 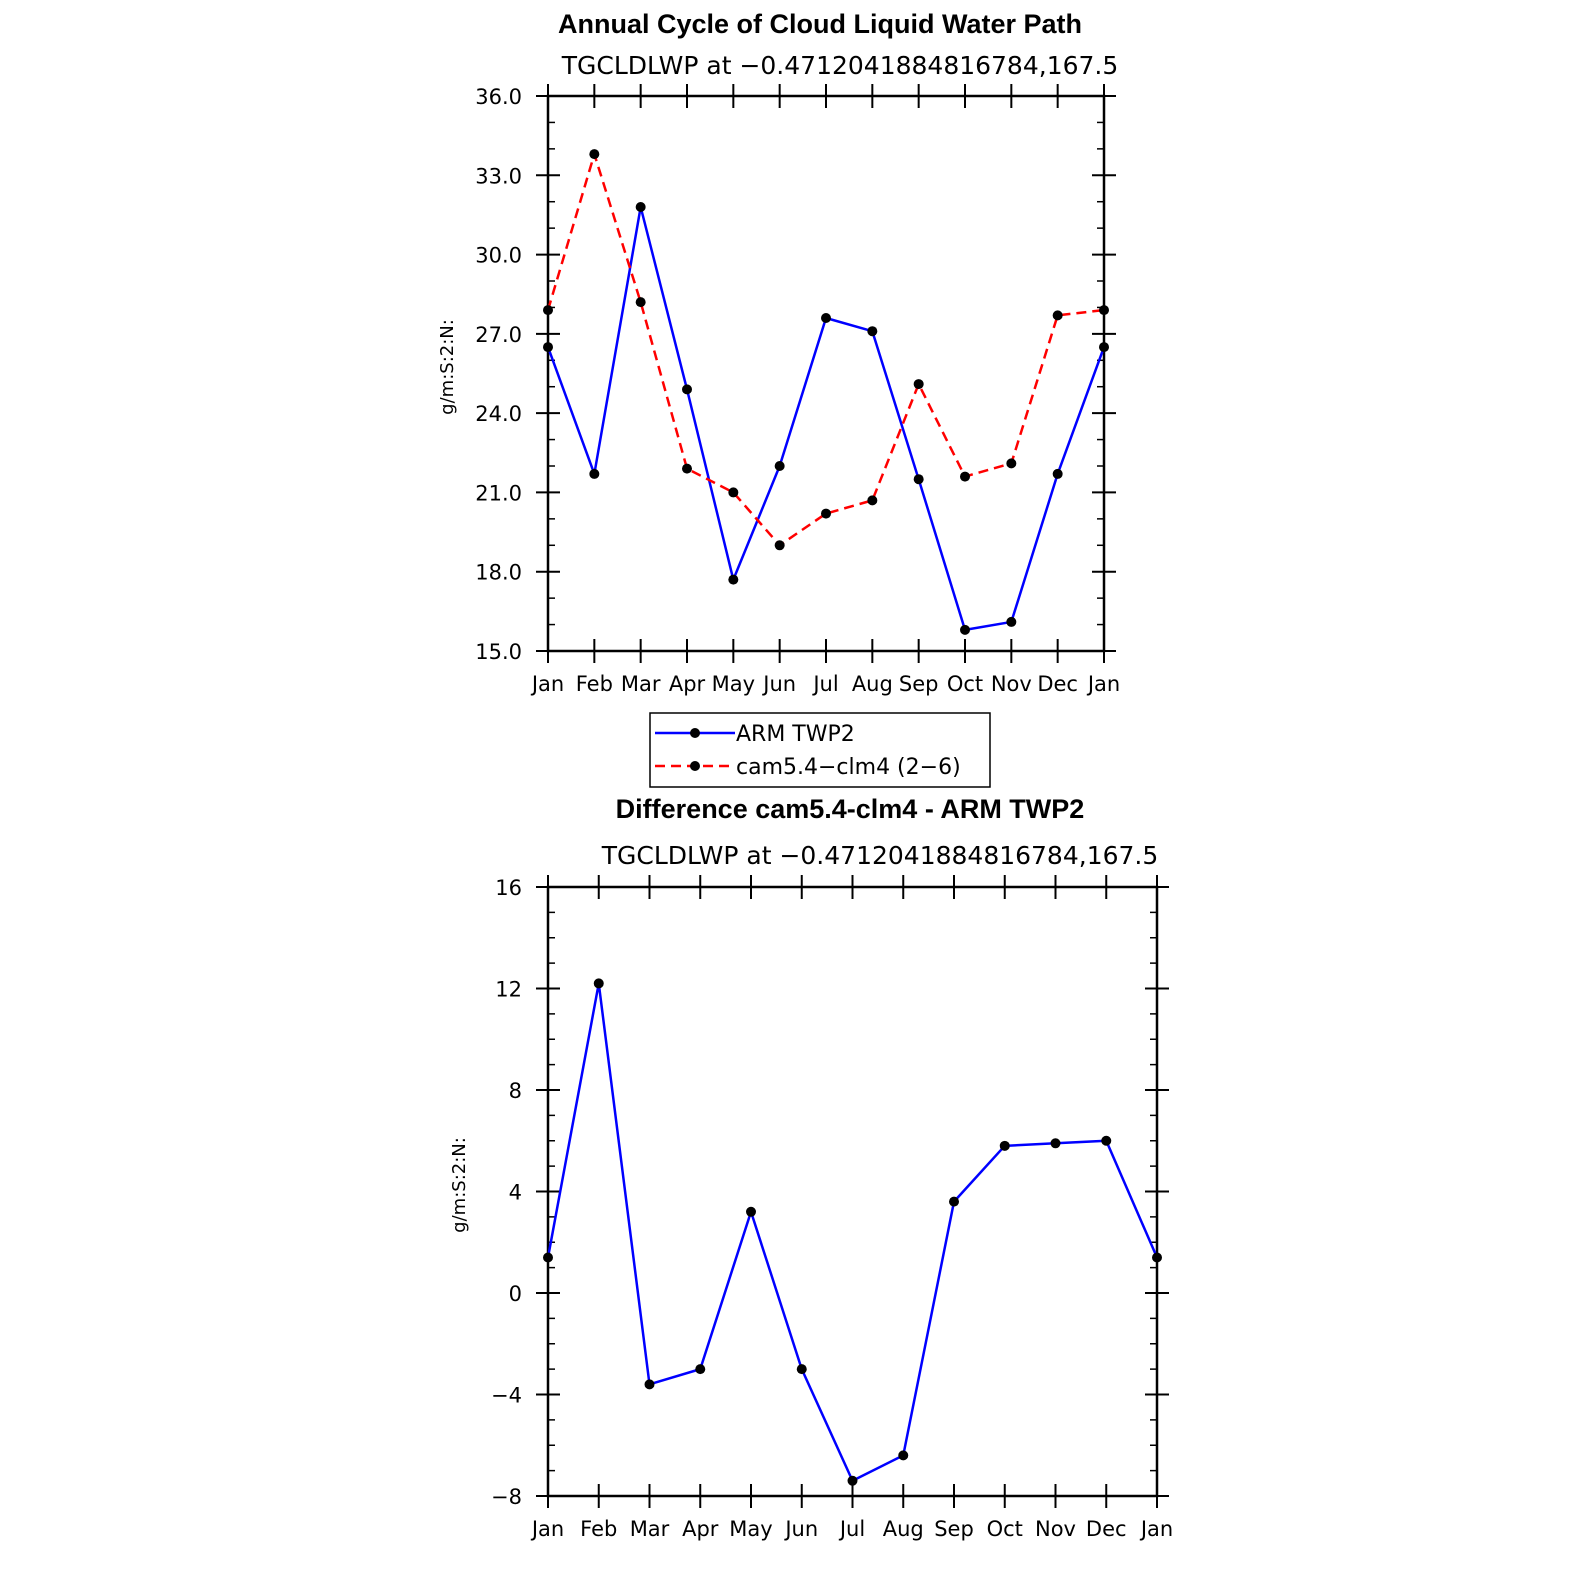 What do you see at coordinates (506, 1396) in the screenshot?
I see `y-tick-label: −4` at bounding box center [506, 1396].